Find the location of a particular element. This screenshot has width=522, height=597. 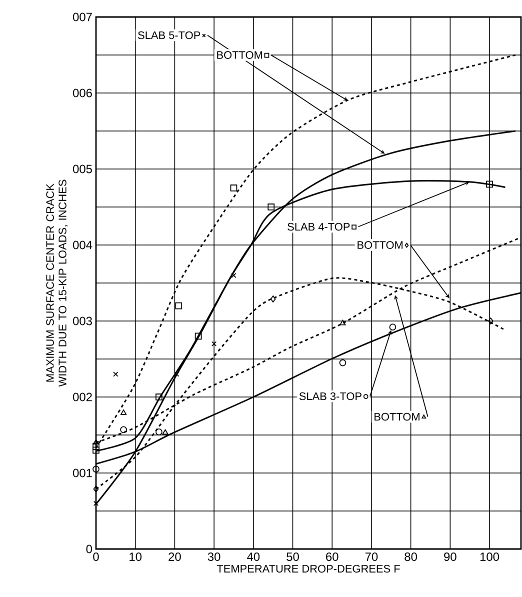

y-axis-title: MAXIMUM SURFACE CENTER CRACK WIDTH DUE TO 15-KIP LOADS, INCHES is located at coordinates (57, 283).